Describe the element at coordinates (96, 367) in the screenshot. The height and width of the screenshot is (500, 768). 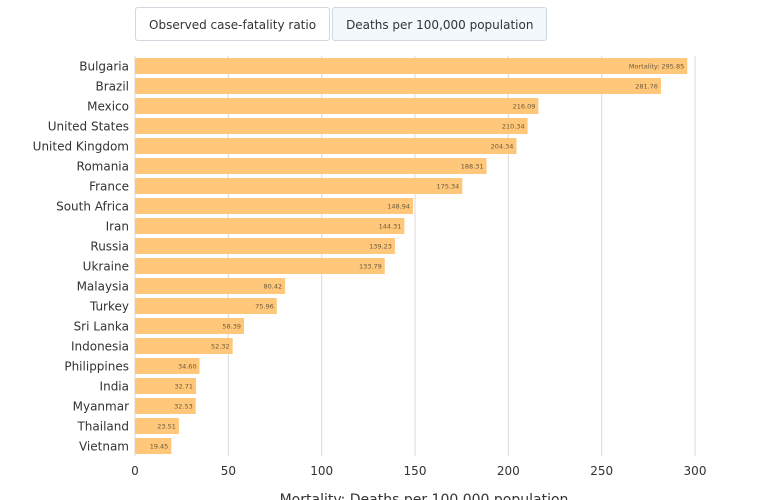
I see `category-label: Philippines` at that location.